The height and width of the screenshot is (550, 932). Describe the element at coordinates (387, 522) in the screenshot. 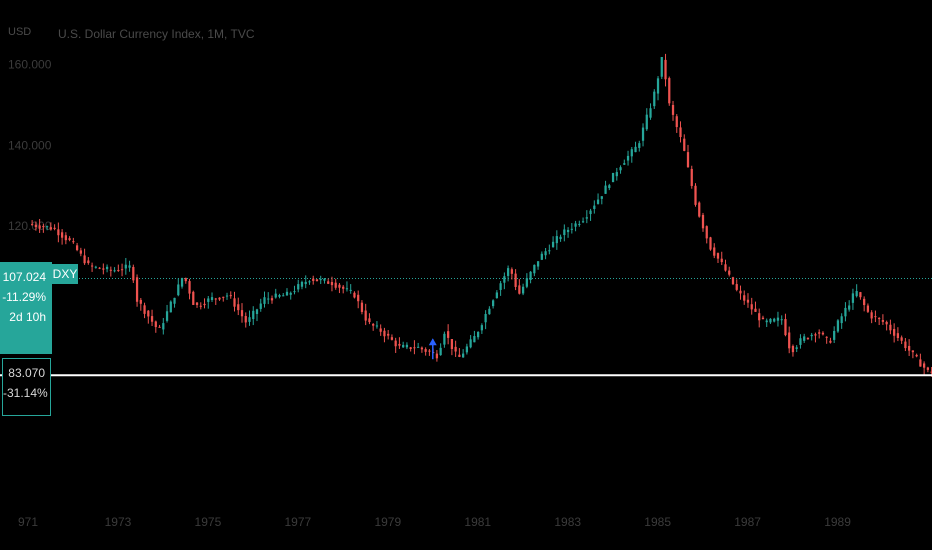

I see `x-tick-label: 1979` at that location.